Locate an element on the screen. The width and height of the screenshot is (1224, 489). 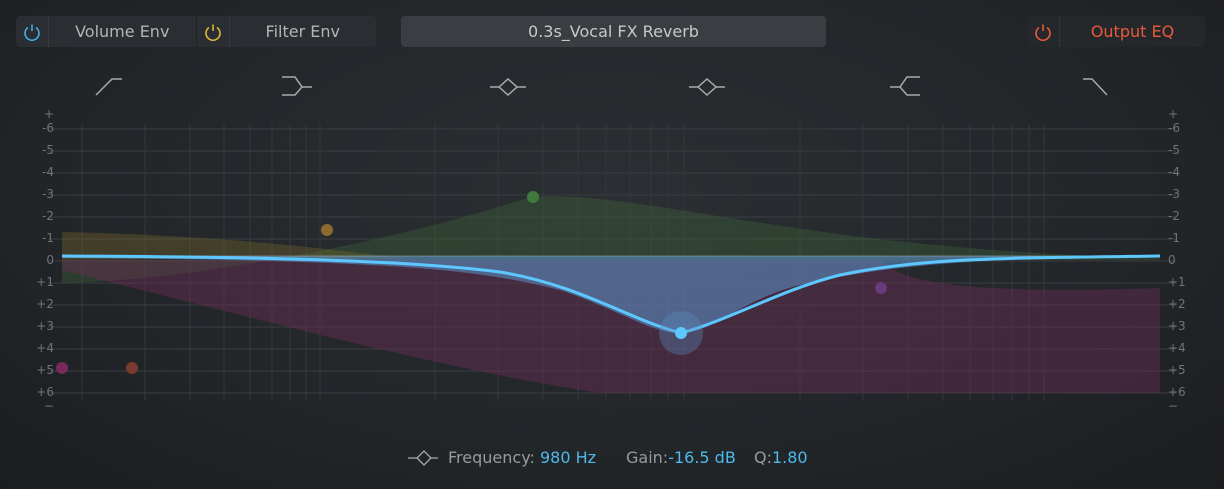
frequency-label: Frequency: is located at coordinates (491, 457).